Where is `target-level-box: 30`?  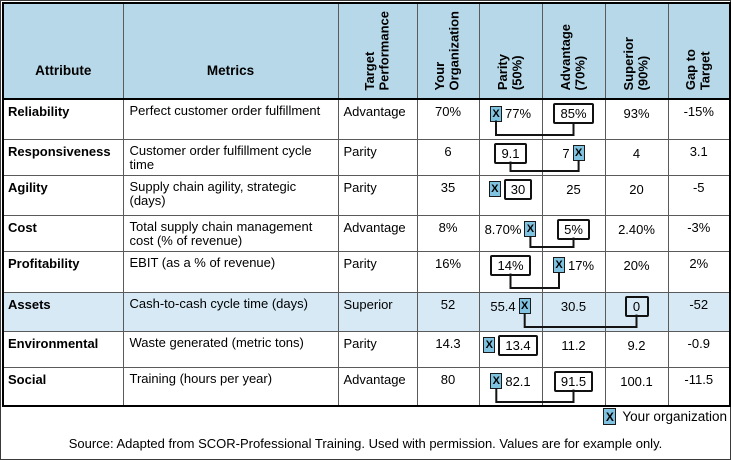 target-level-box: 30 is located at coordinates (518, 189).